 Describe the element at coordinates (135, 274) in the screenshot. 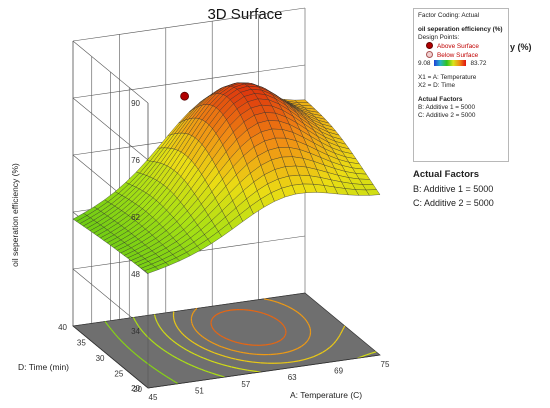

I see `z-tick-label: 48` at that location.